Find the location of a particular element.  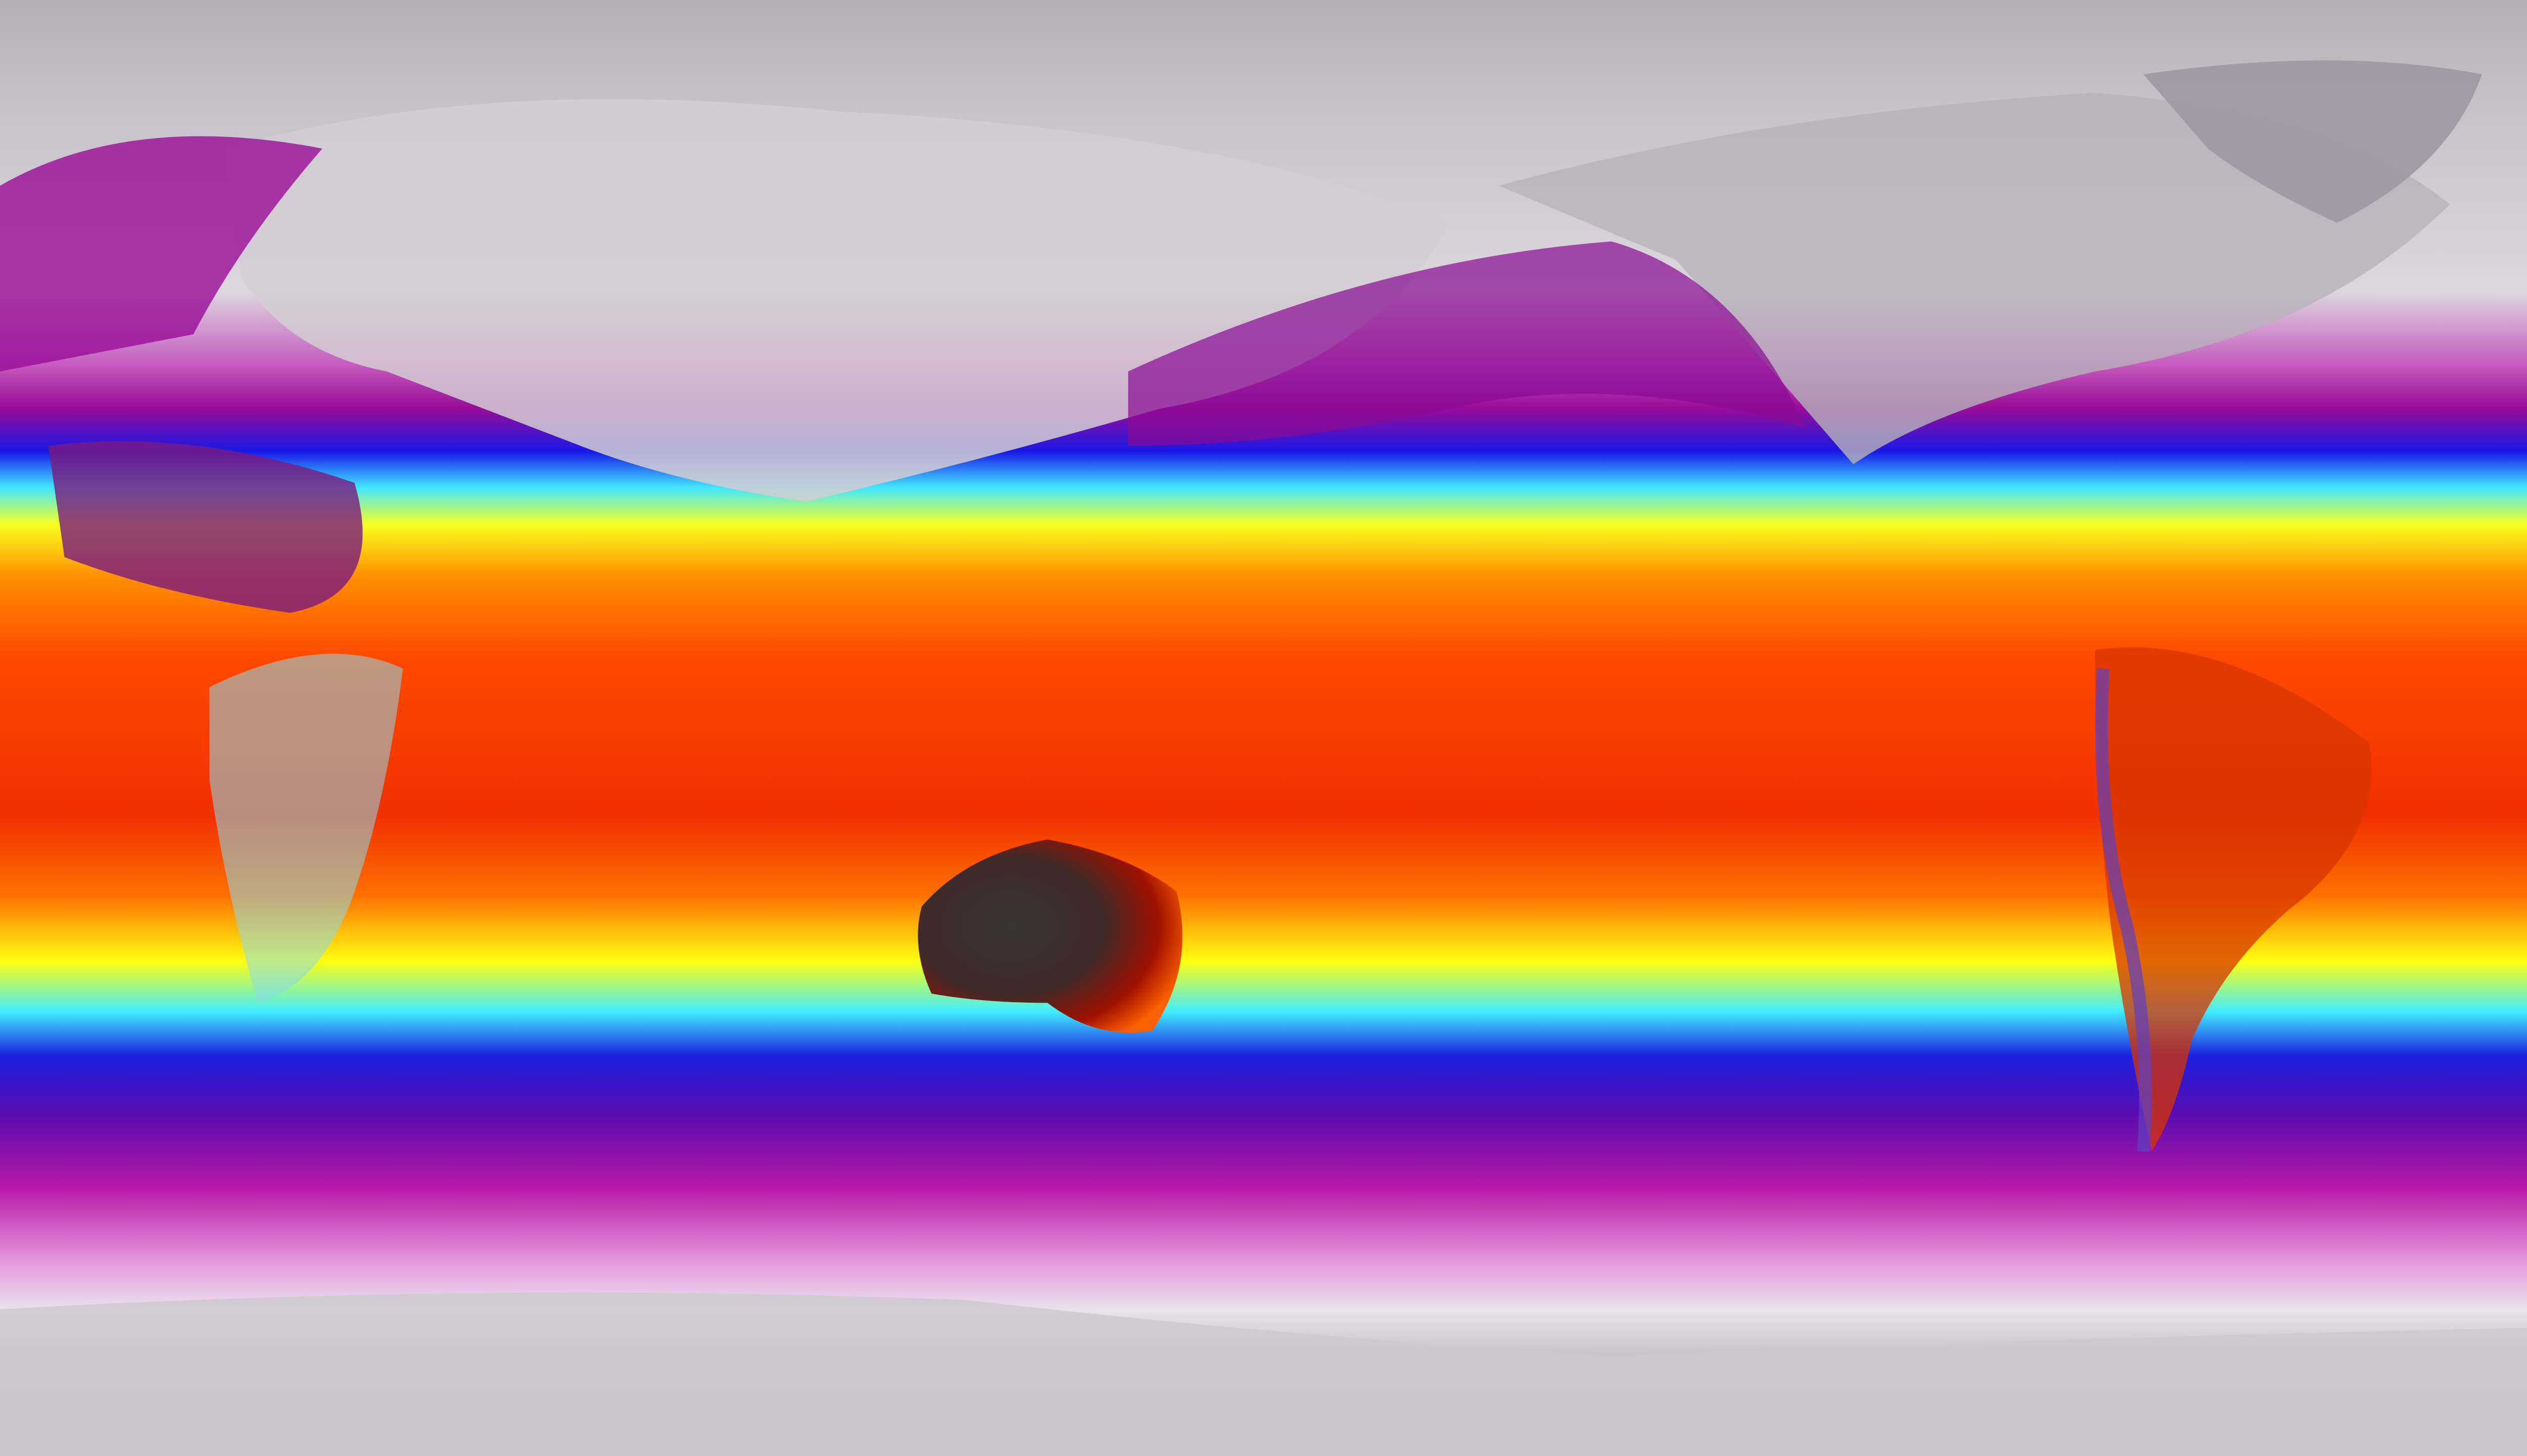

antarctica-landmass is located at coordinates (1263, 1374).